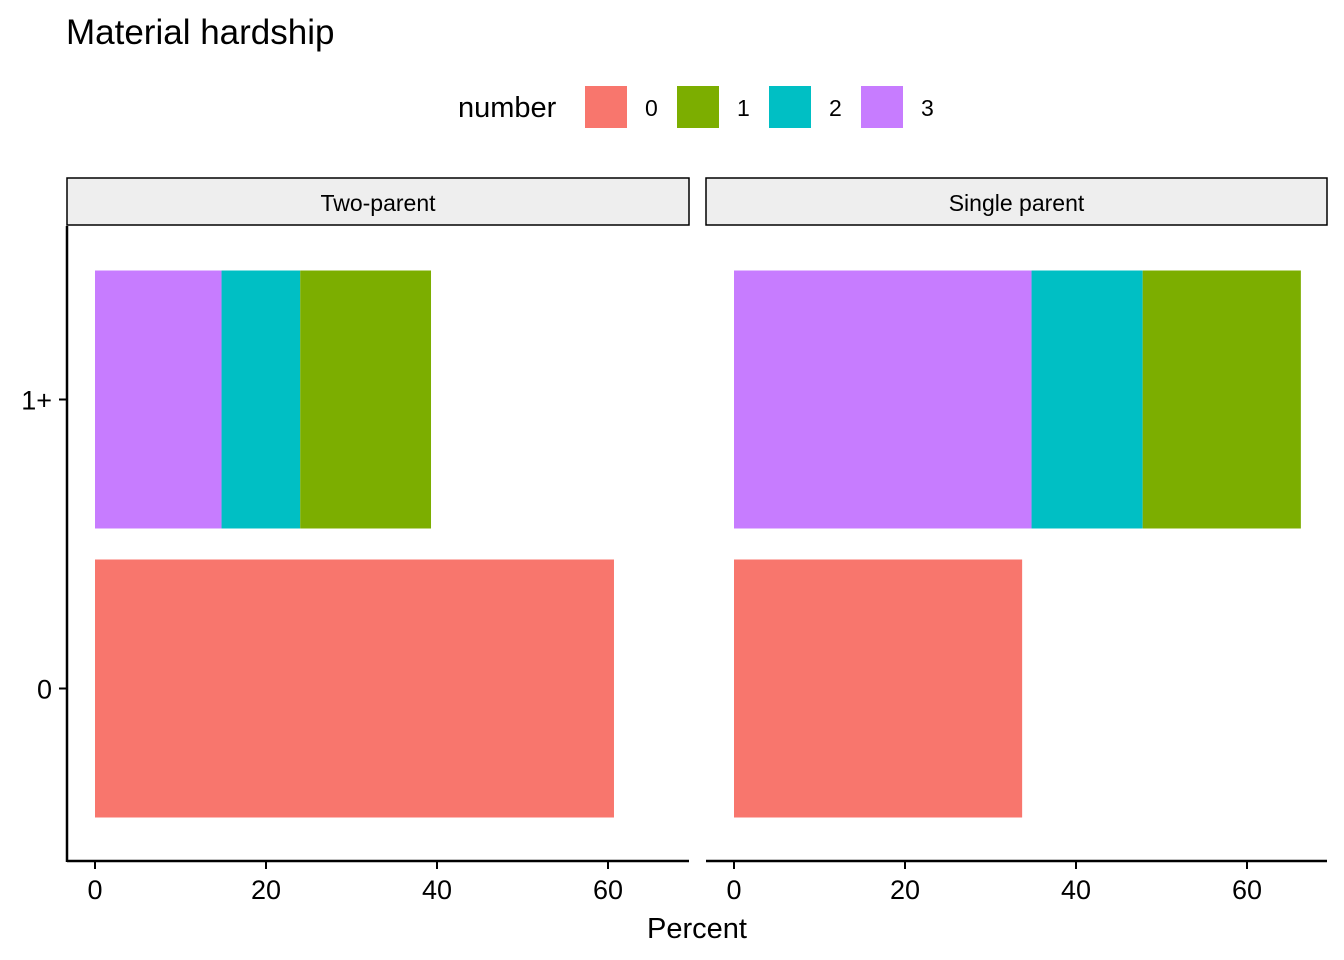 Image resolution: width=1344 pixels, height=960 pixels. I want to click on y-axis: 1+ 0, so click(45, 544).